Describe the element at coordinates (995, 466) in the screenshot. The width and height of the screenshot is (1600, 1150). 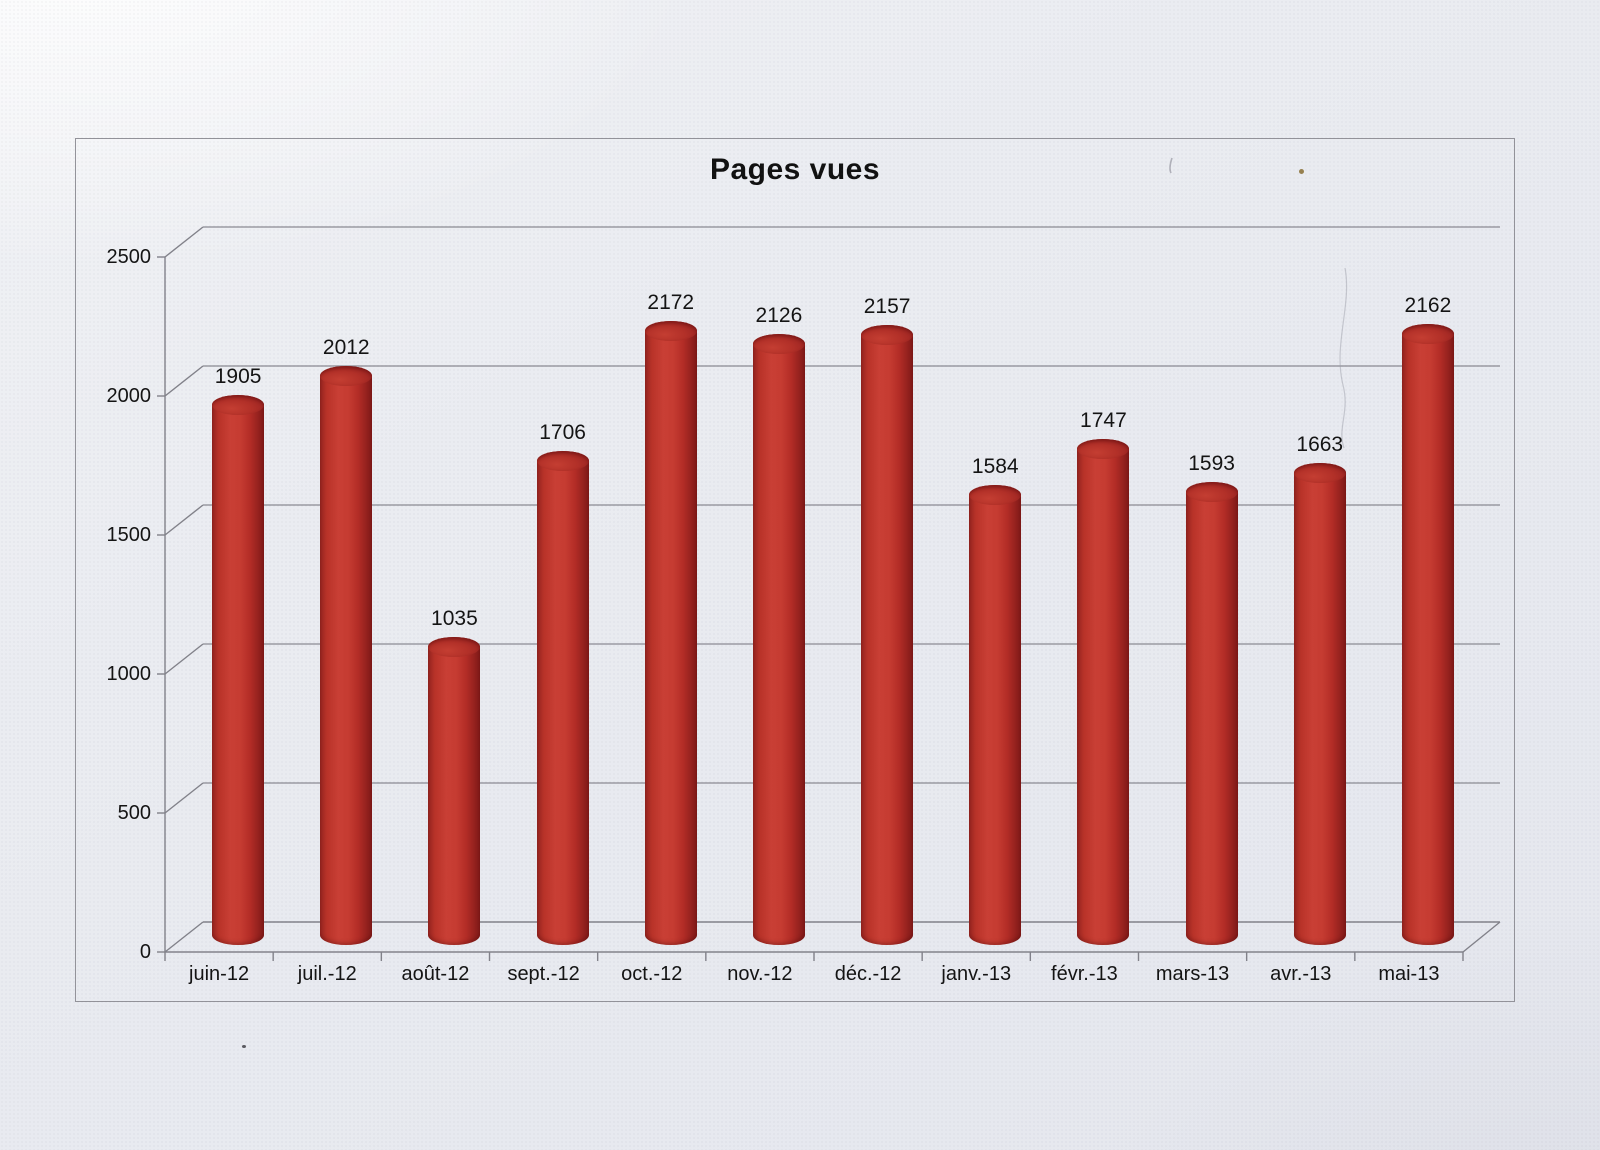
I see `bar-value-label: 1584` at that location.